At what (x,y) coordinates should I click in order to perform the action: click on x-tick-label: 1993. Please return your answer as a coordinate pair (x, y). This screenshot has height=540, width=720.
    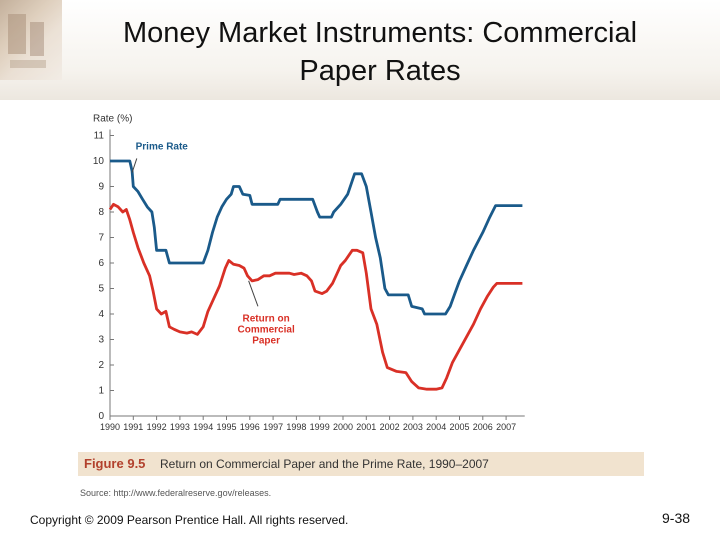
    Looking at the image, I should click on (180, 427).